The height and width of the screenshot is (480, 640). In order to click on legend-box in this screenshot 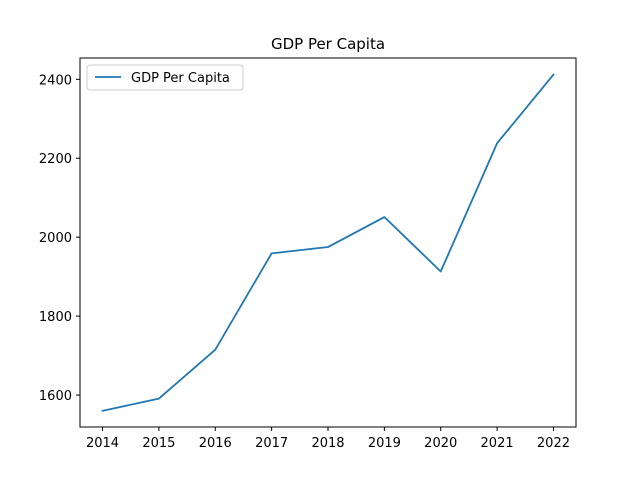, I will do `click(165, 77)`.